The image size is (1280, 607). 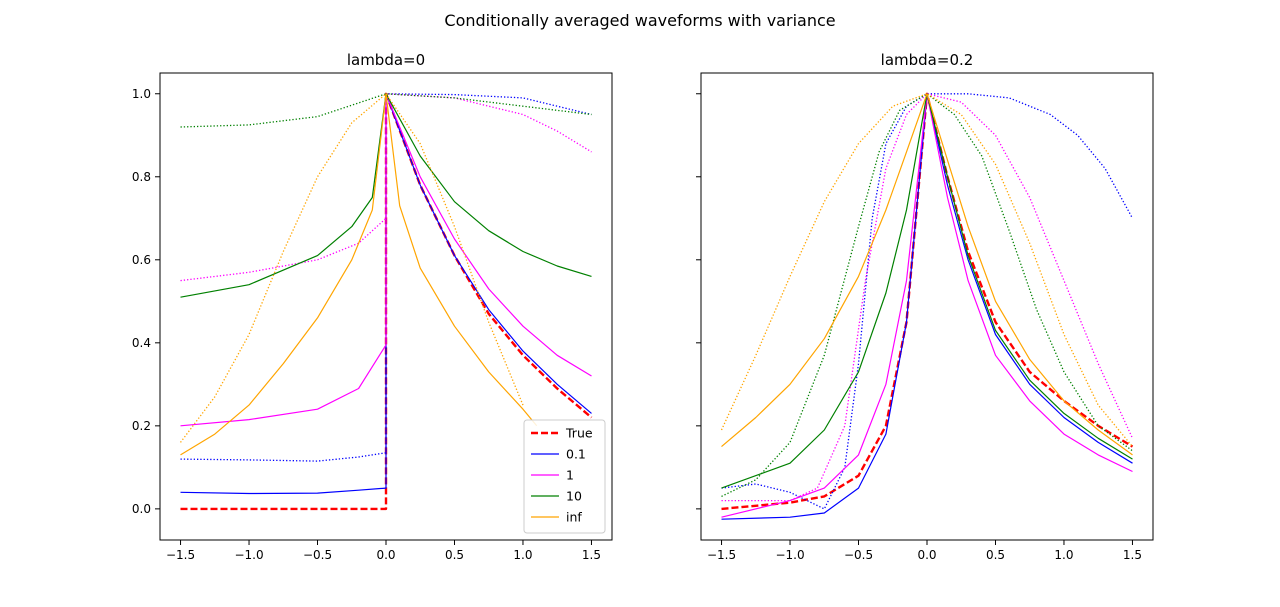 What do you see at coordinates (141, 343) in the screenshot?
I see `y-tick-label: 0.4` at bounding box center [141, 343].